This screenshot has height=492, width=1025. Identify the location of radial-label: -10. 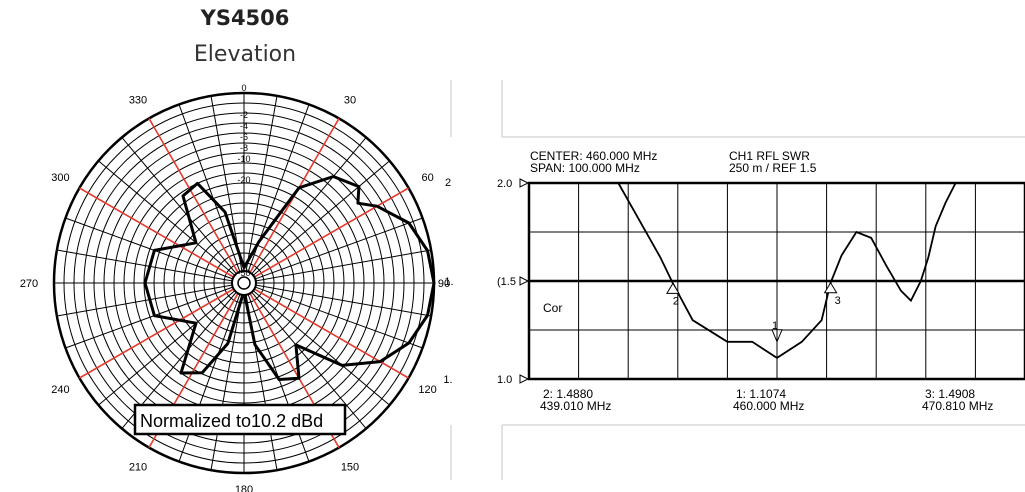
(243, 159).